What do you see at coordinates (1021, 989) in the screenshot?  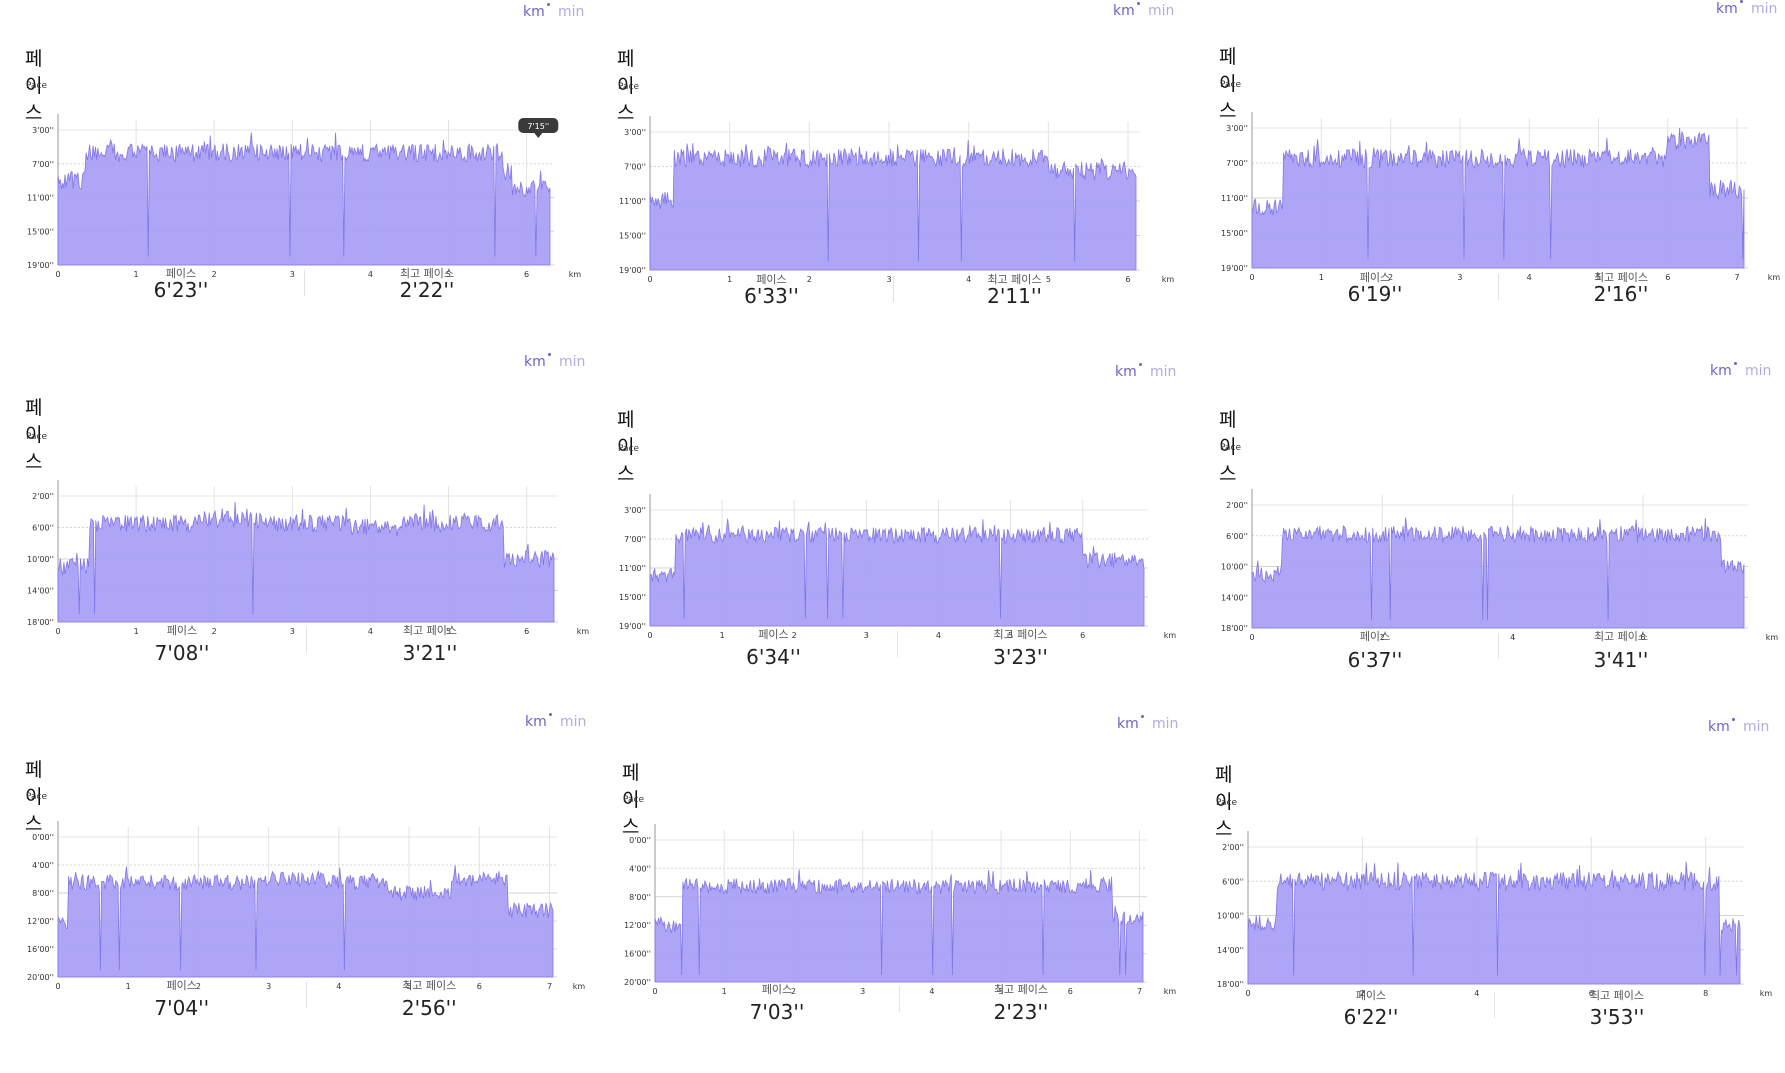 I see `best-pace-label: 최고 페이스` at bounding box center [1021, 989].